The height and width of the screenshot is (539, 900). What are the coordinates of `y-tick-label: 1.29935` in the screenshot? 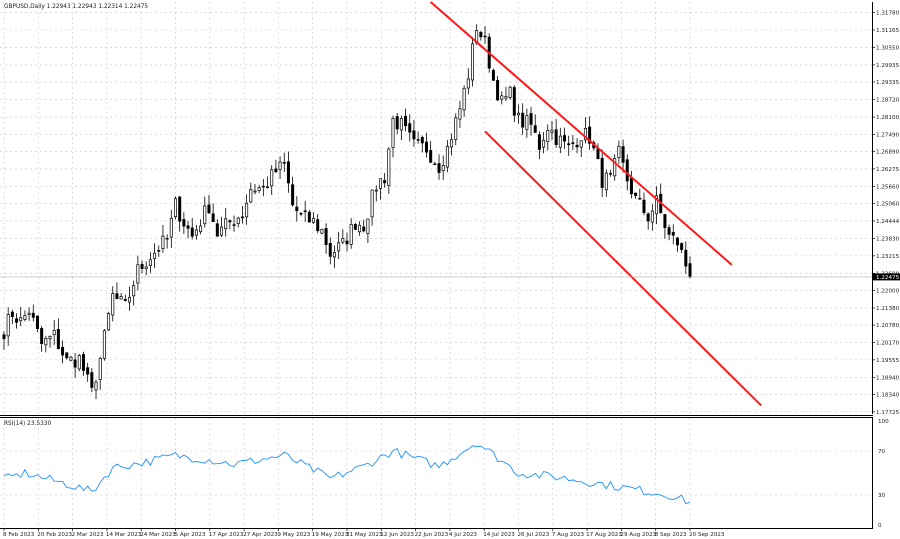 It's located at (888, 66).